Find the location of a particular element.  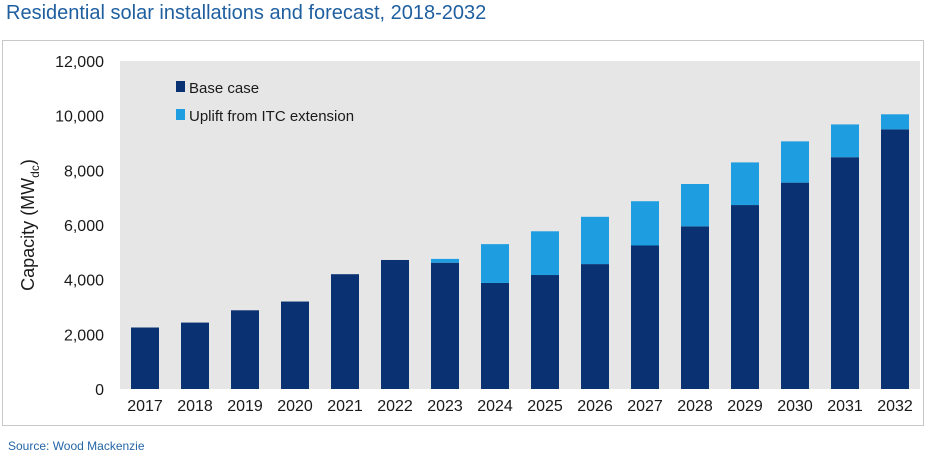

legend: Base case Uplift from ITC extension is located at coordinates (265, 102).